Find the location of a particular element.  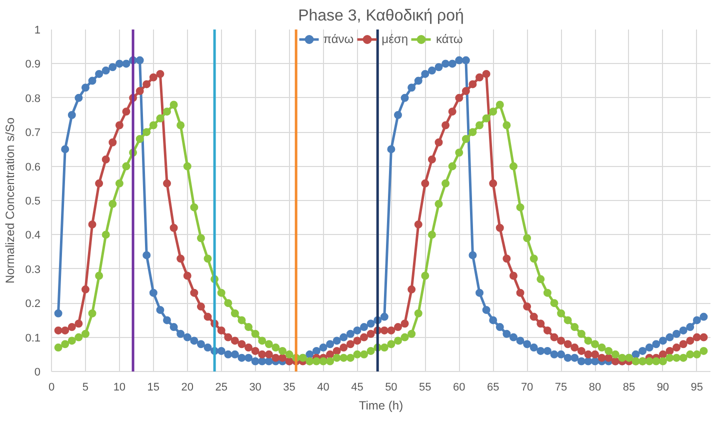

y-tick-label: 0 is located at coordinates (37, 372).